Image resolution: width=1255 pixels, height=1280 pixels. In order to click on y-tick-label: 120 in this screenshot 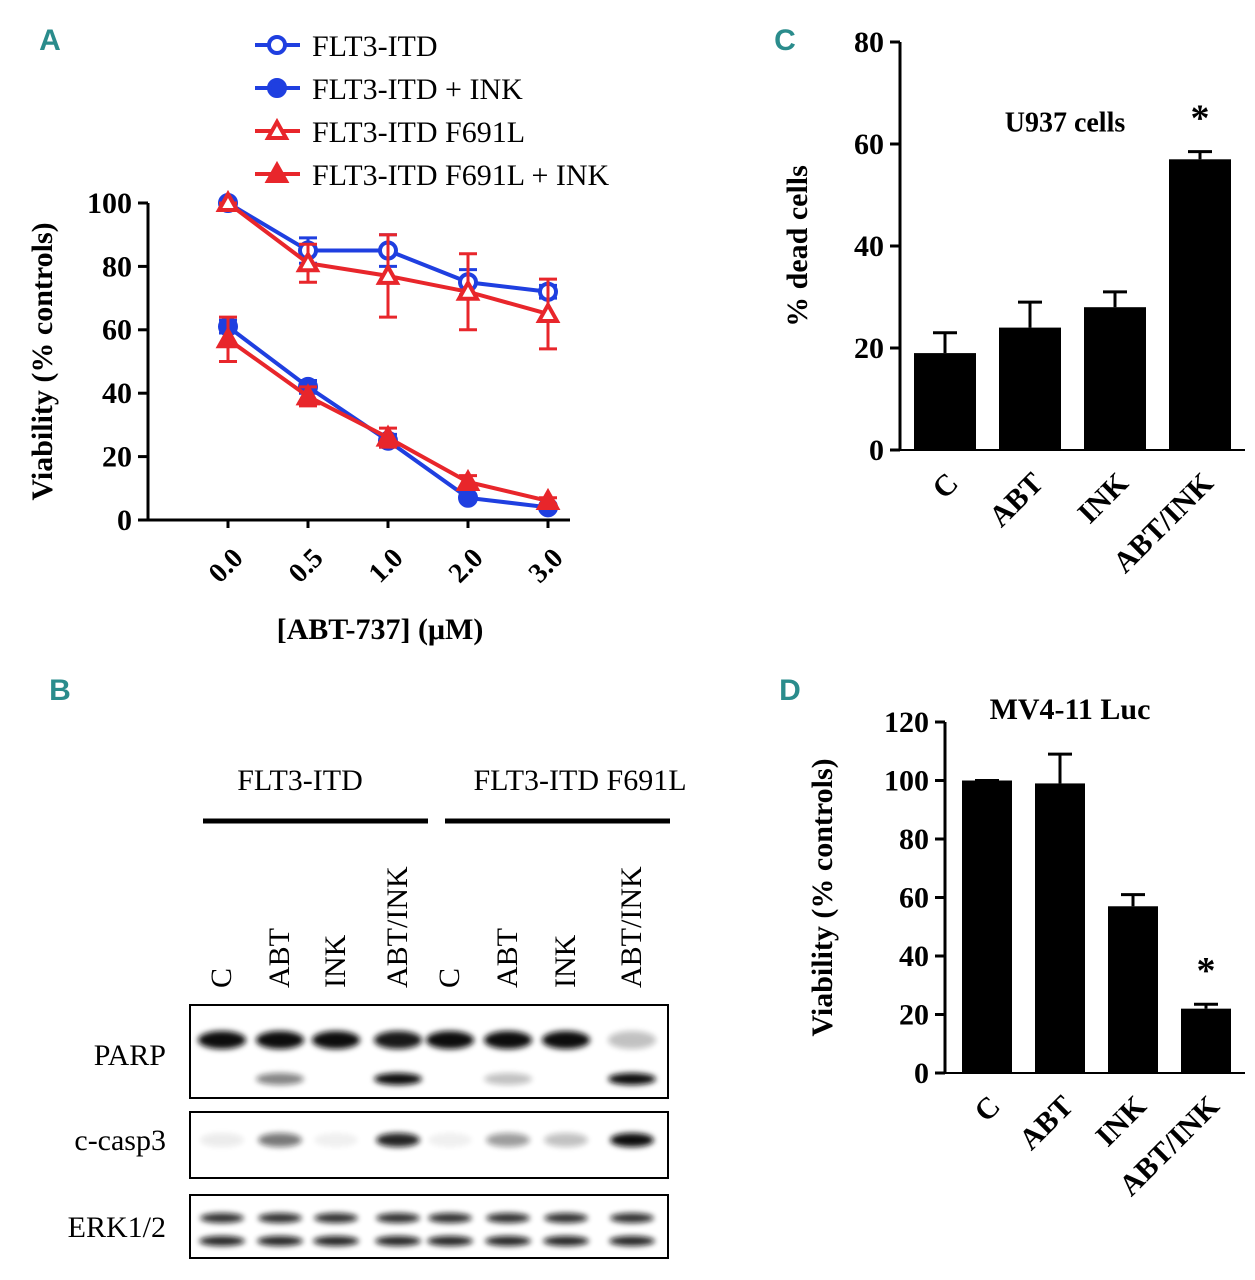, I will do `click(906, 722)`.